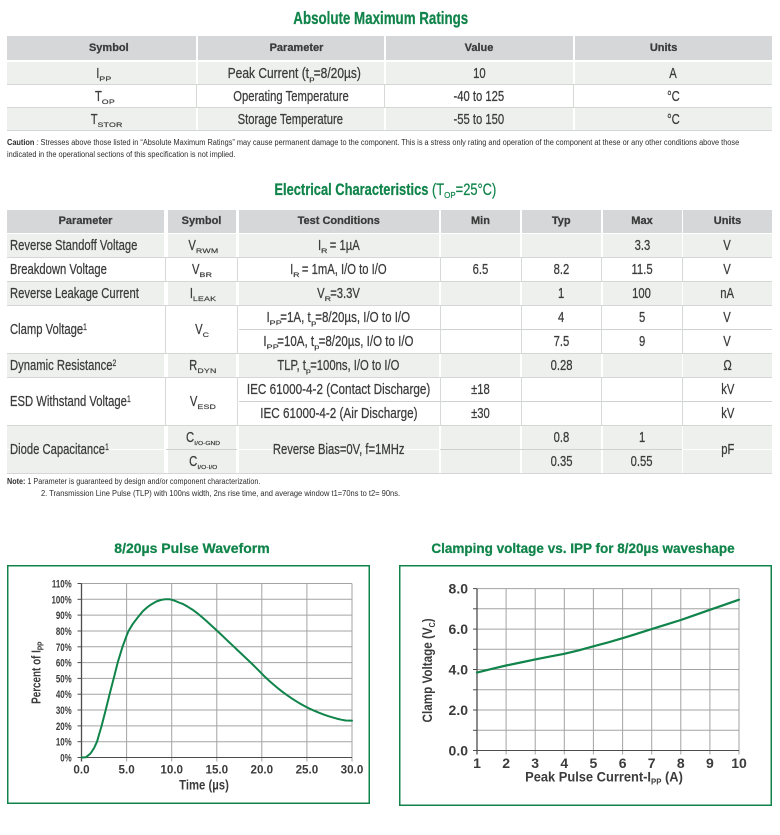  I want to click on svg-text: 10, so click(739, 763).